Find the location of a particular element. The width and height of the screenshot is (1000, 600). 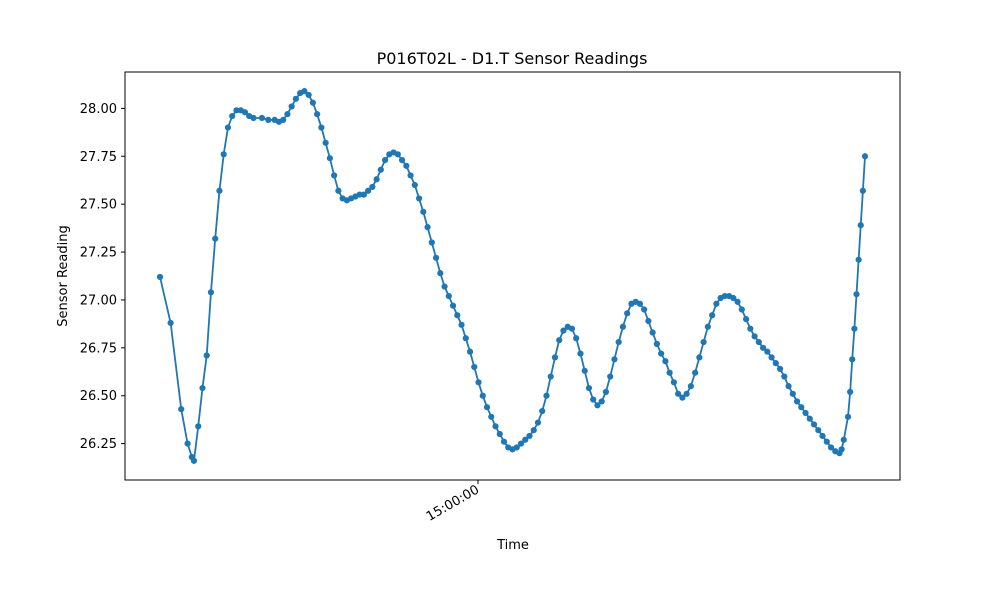

y-tick-label: 27.75 is located at coordinates (98, 157).